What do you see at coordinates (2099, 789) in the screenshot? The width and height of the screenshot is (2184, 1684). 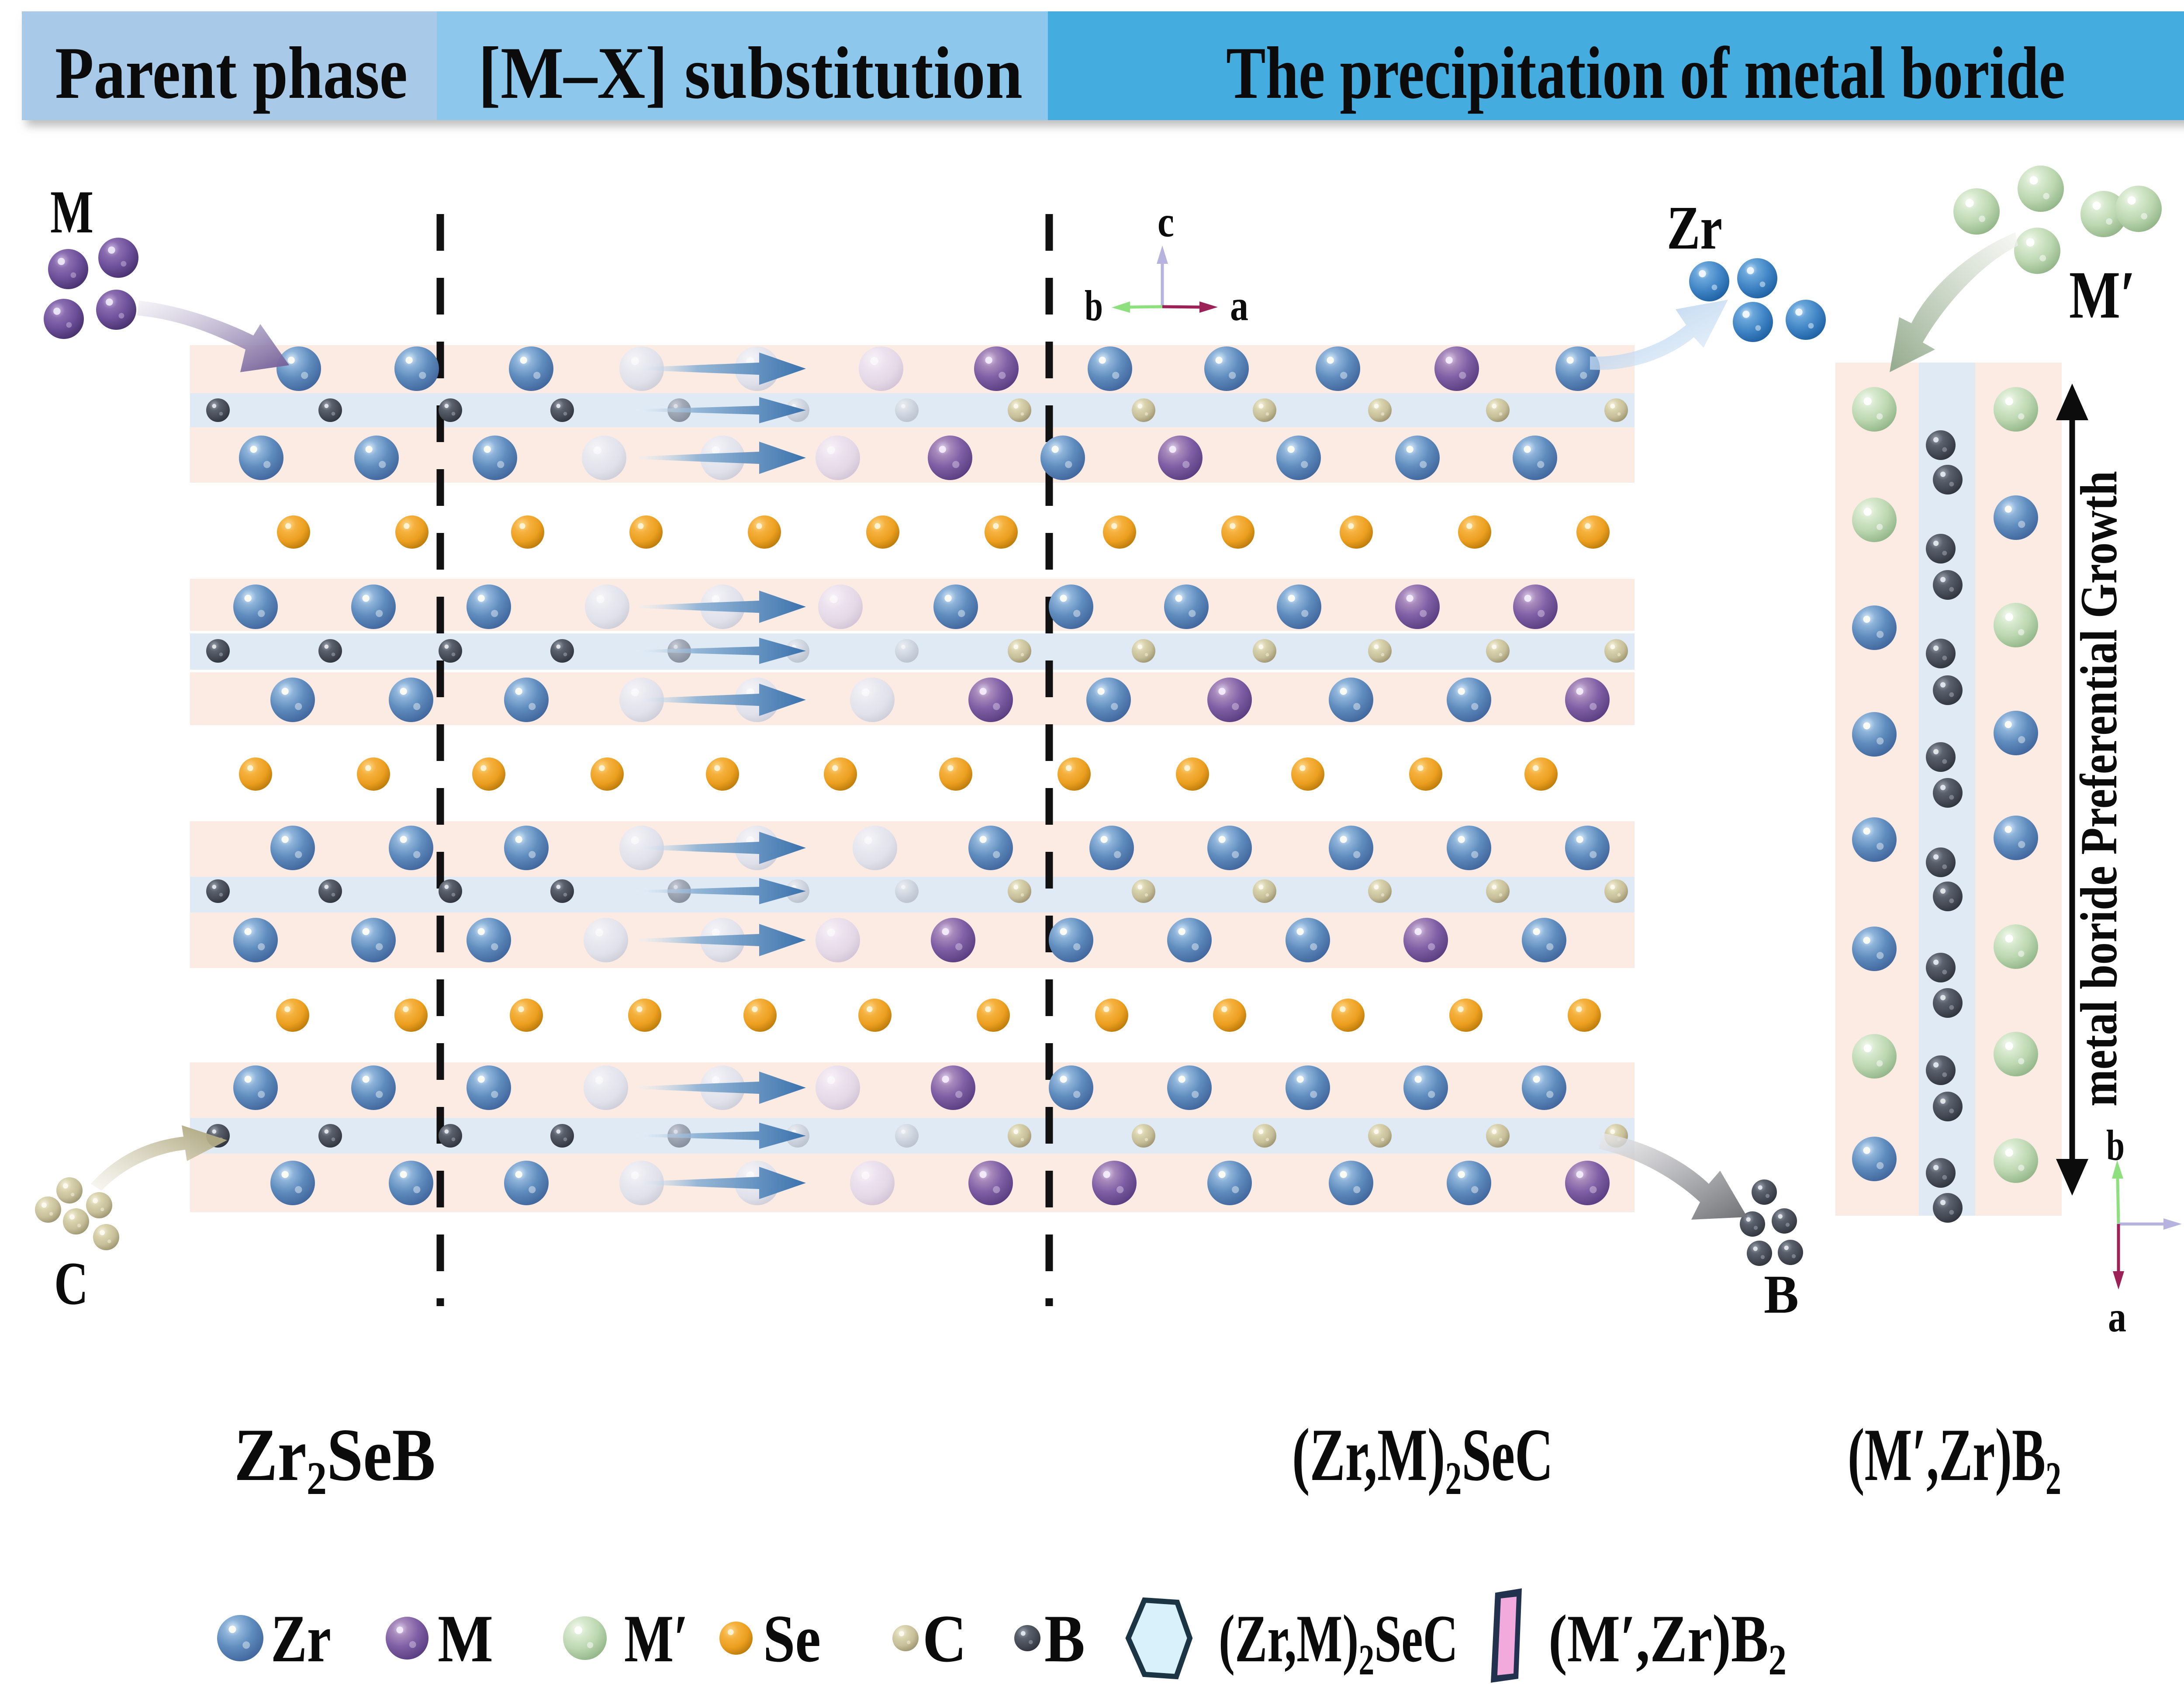 I see `svg-text:metal boride Preferential Grow: metal boride Preferential Growth` at bounding box center [2099, 789].